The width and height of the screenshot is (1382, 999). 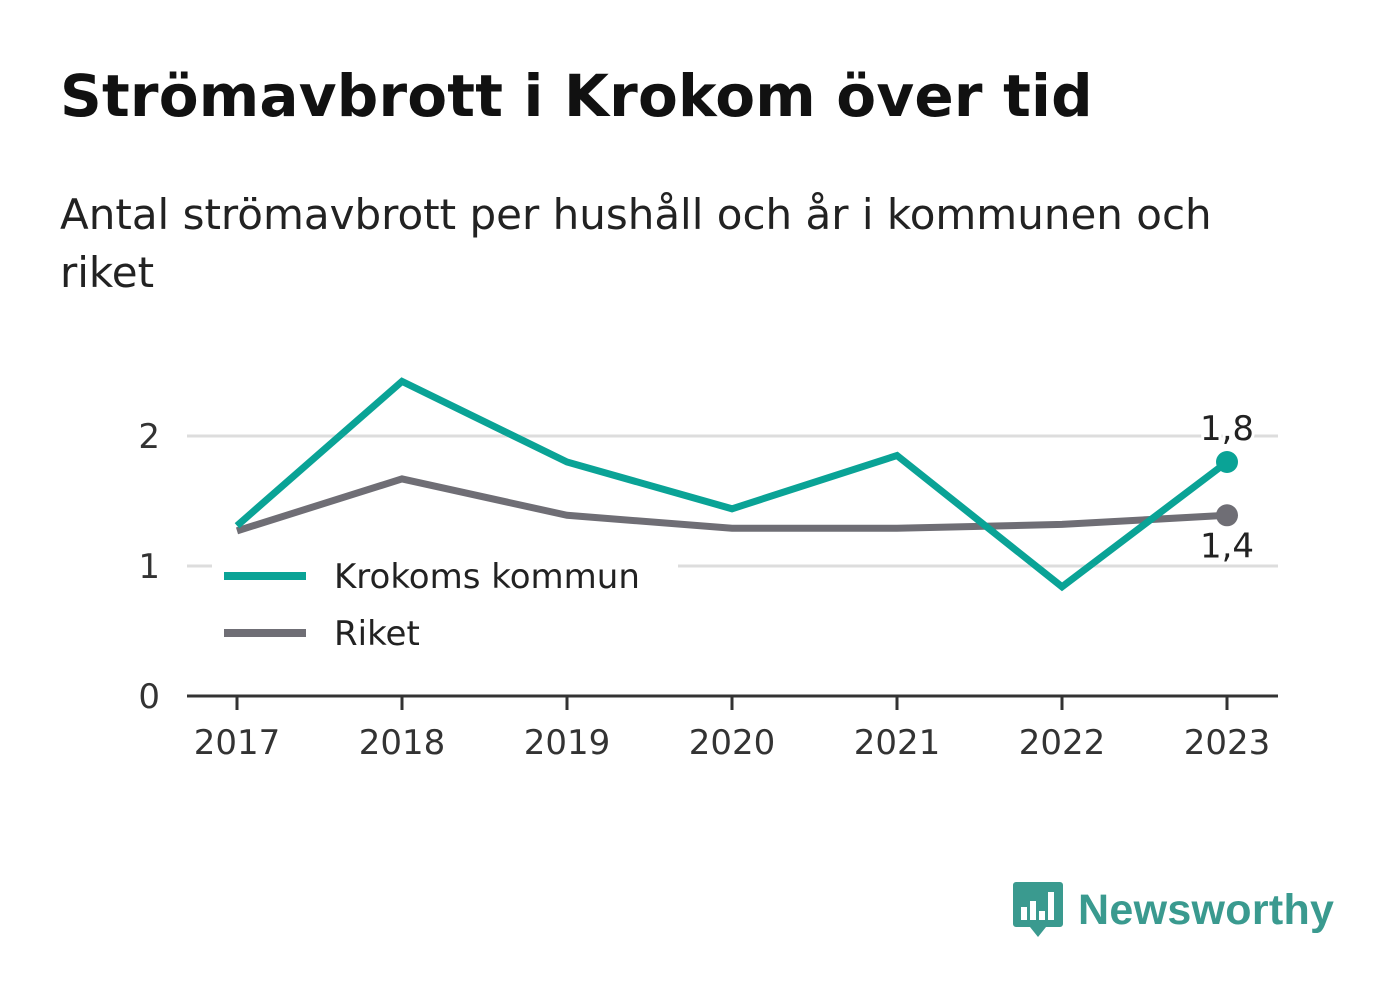 What do you see at coordinates (402, 743) in the screenshot?
I see `x-tick-label: 2018` at bounding box center [402, 743].